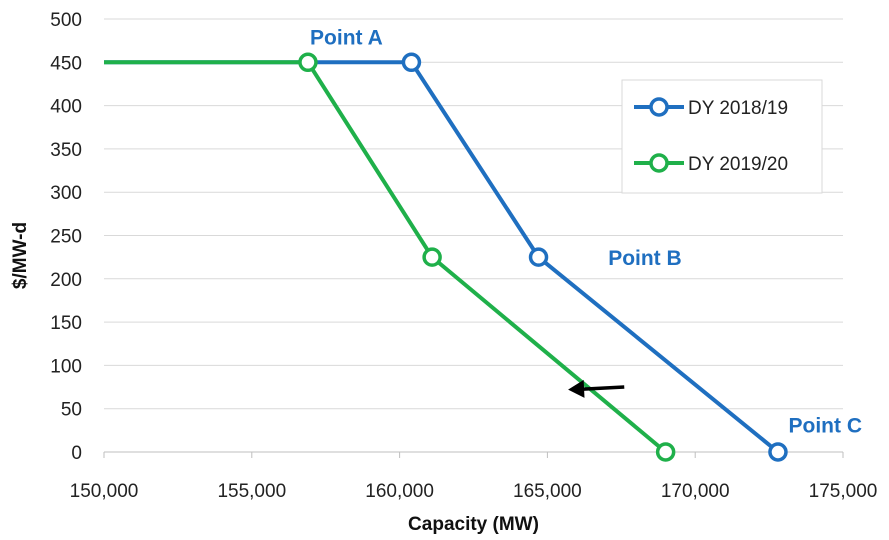  What do you see at coordinates (738, 164) in the screenshot?
I see `legend-label: DY 2019/20` at bounding box center [738, 164].